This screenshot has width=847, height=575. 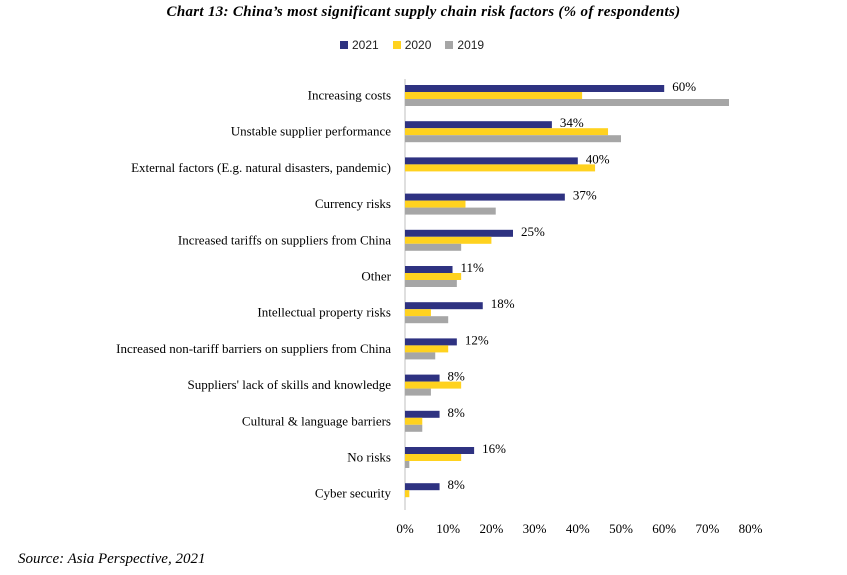 What do you see at coordinates (450, 211) in the screenshot?
I see `bar-2019-currency-risks` at bounding box center [450, 211].